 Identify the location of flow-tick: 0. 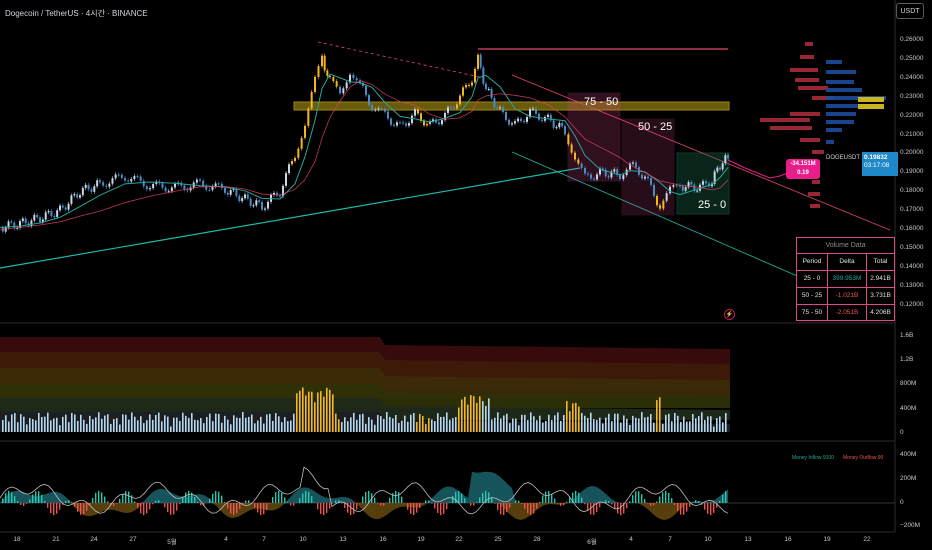
(902, 502).